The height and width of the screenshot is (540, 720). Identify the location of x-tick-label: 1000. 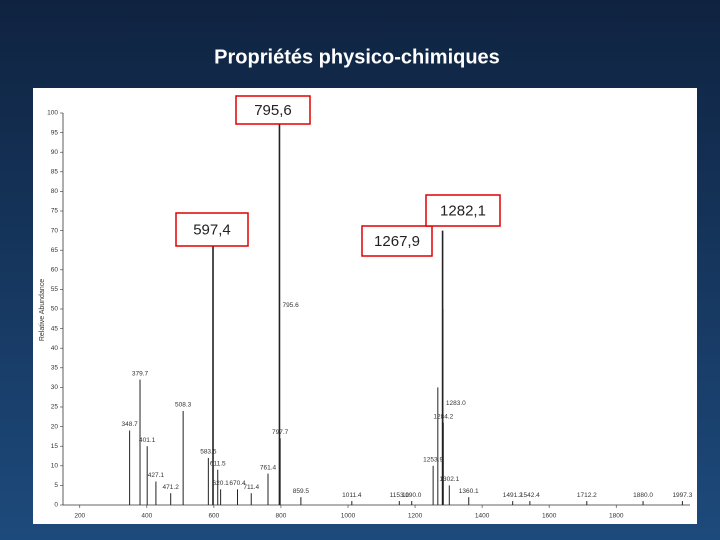
(348, 516).